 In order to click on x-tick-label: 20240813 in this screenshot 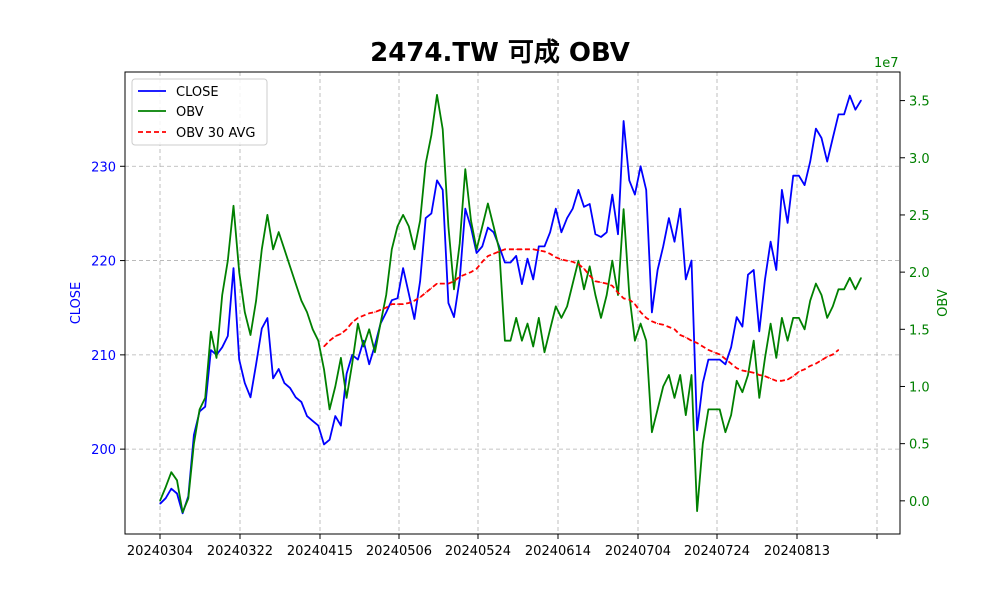, I will do `click(797, 551)`.